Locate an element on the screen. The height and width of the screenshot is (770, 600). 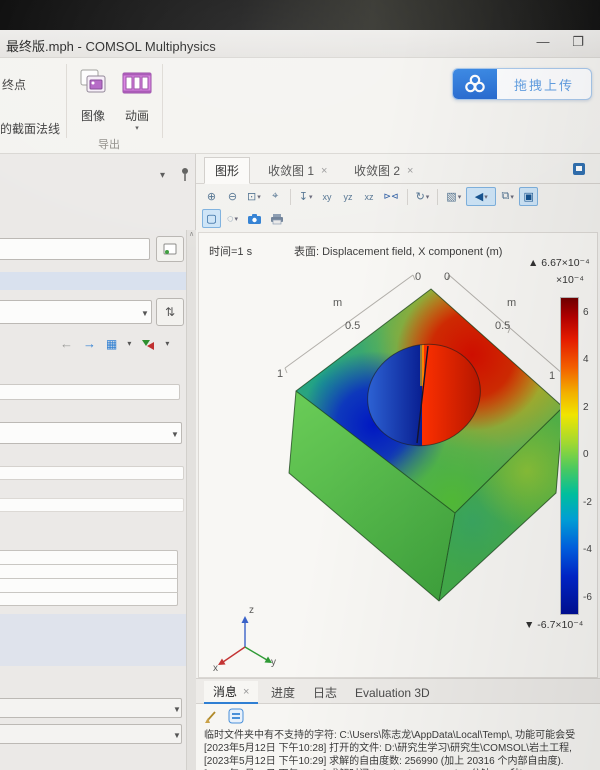
hole-rim is located at coordinates (424, 395).